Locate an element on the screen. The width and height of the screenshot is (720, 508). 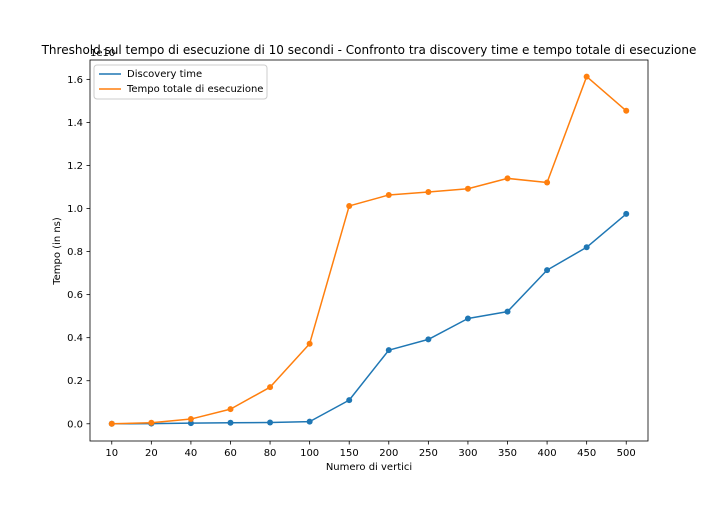
y-tick-label: 0.4 is located at coordinates (75, 338).